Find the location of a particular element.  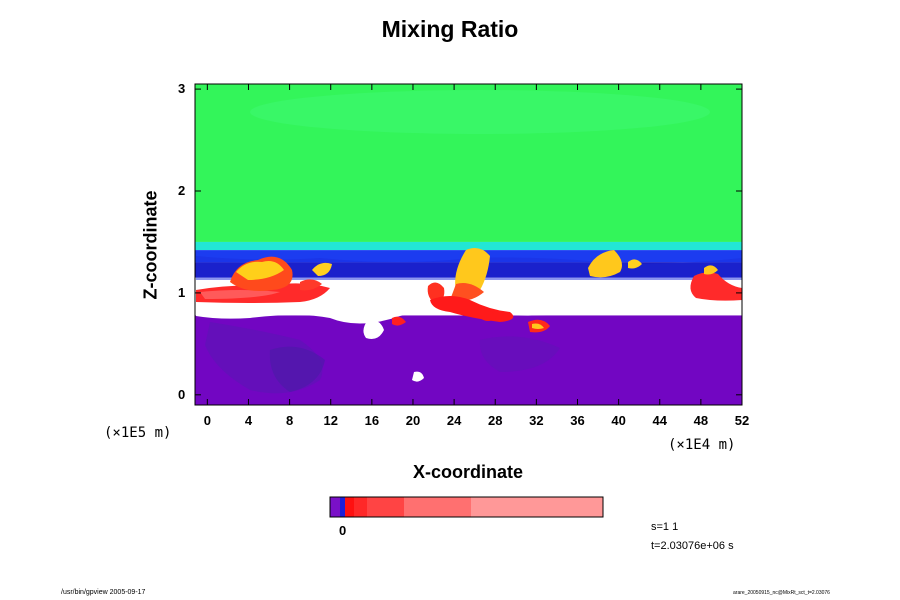

colorbar is located at coordinates (466, 507).